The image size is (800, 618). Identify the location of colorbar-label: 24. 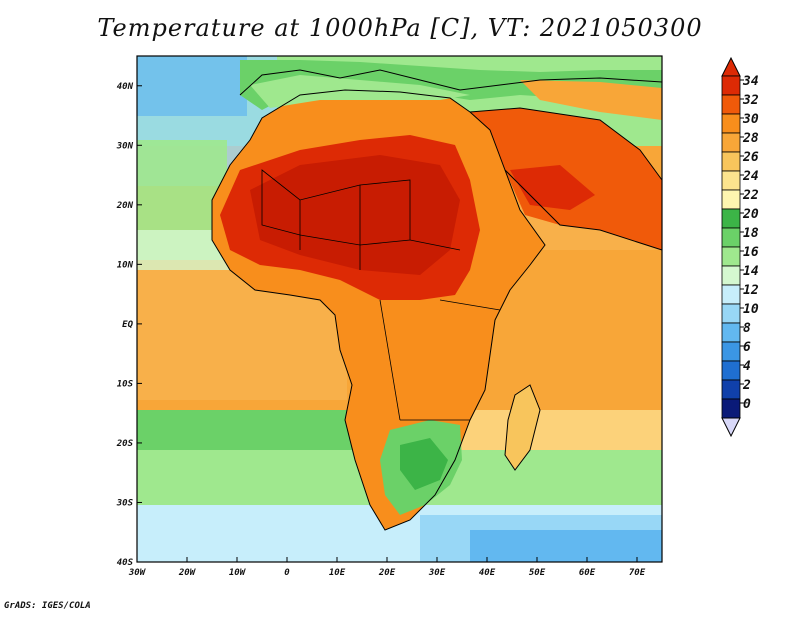
(750, 176).